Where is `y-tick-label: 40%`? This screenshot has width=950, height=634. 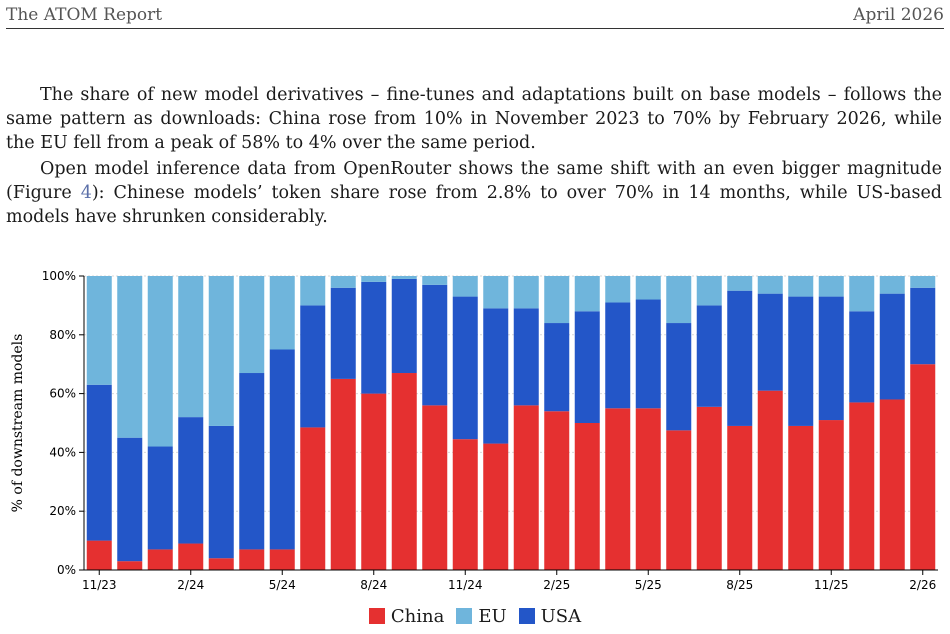 y-tick-label: 40% is located at coordinates (62, 452).